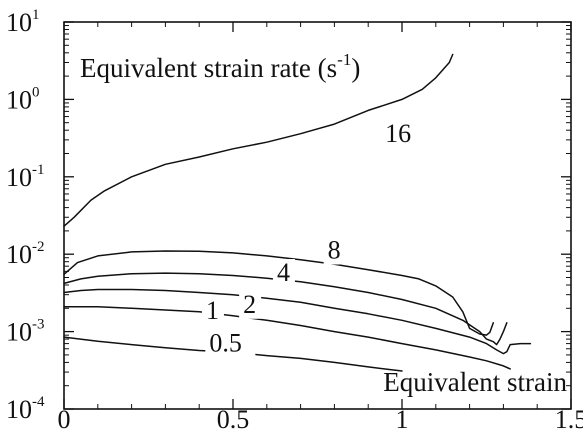 The width and height of the screenshot is (583, 430). I want to click on x-tick-label: 1.5, so click(569, 417).